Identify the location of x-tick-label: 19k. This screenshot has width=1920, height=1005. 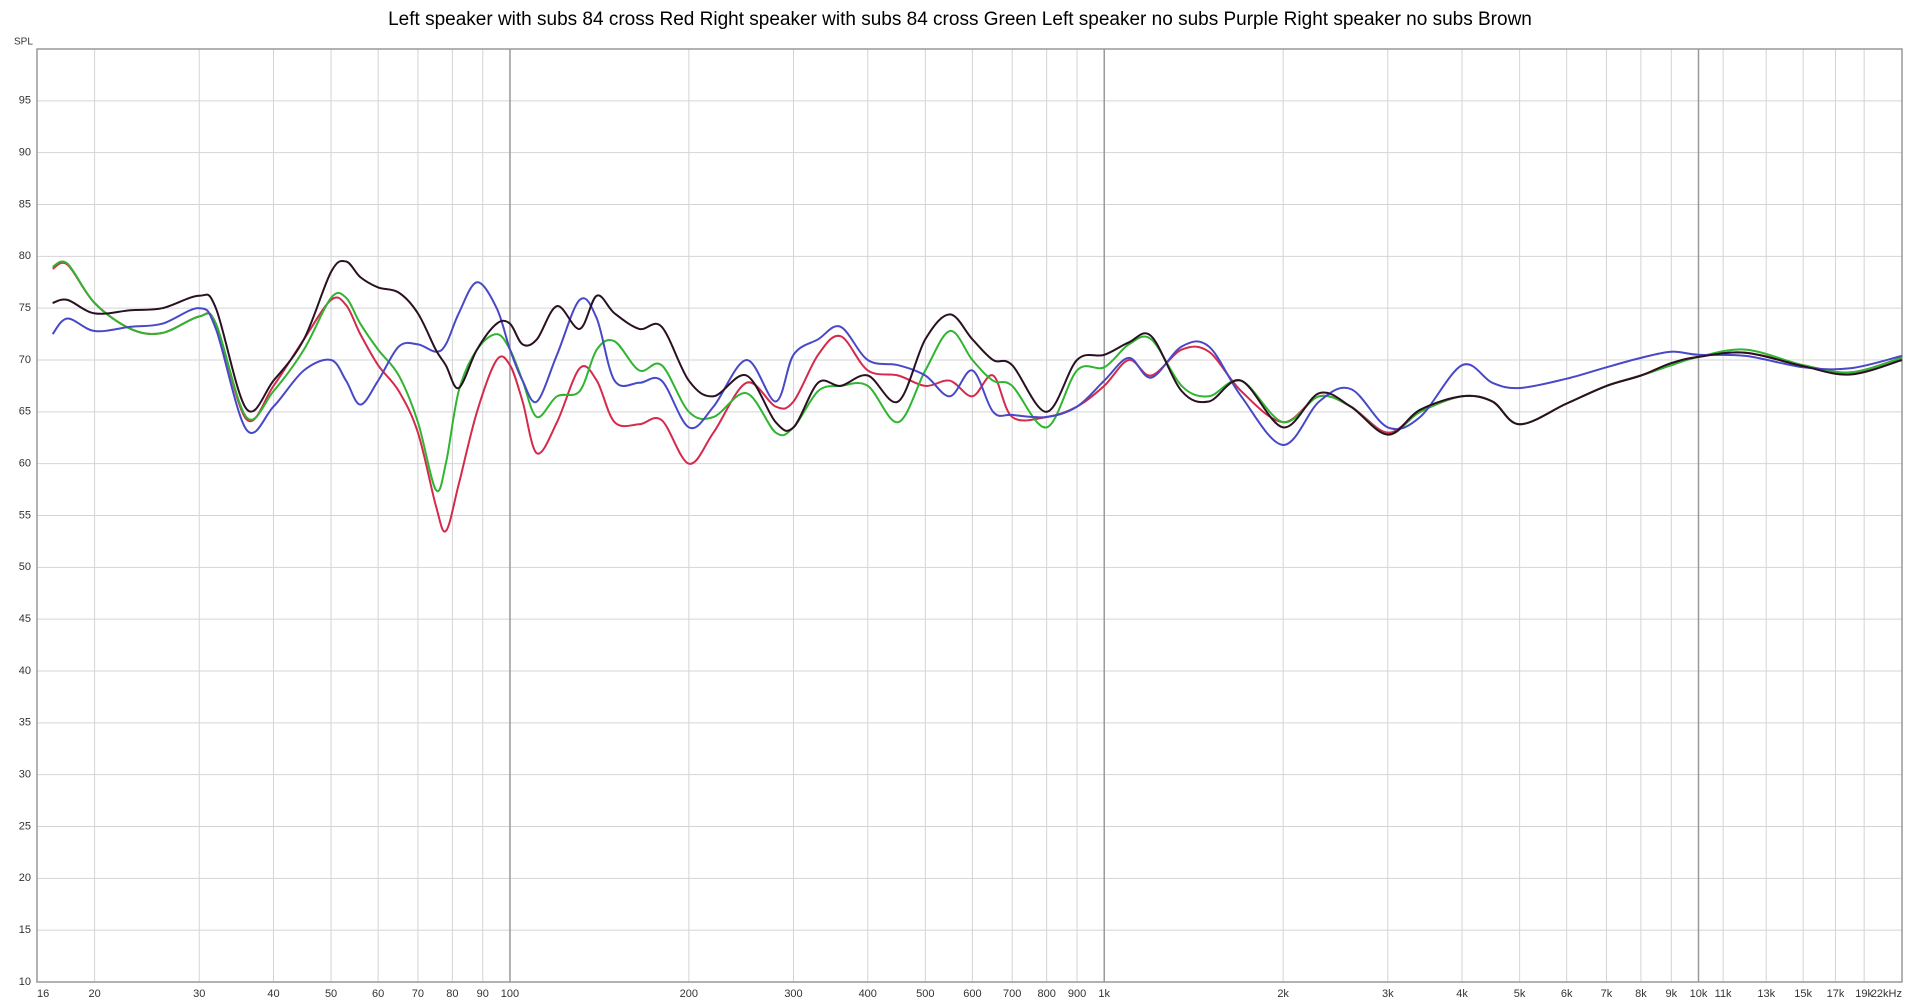
(1864, 994).